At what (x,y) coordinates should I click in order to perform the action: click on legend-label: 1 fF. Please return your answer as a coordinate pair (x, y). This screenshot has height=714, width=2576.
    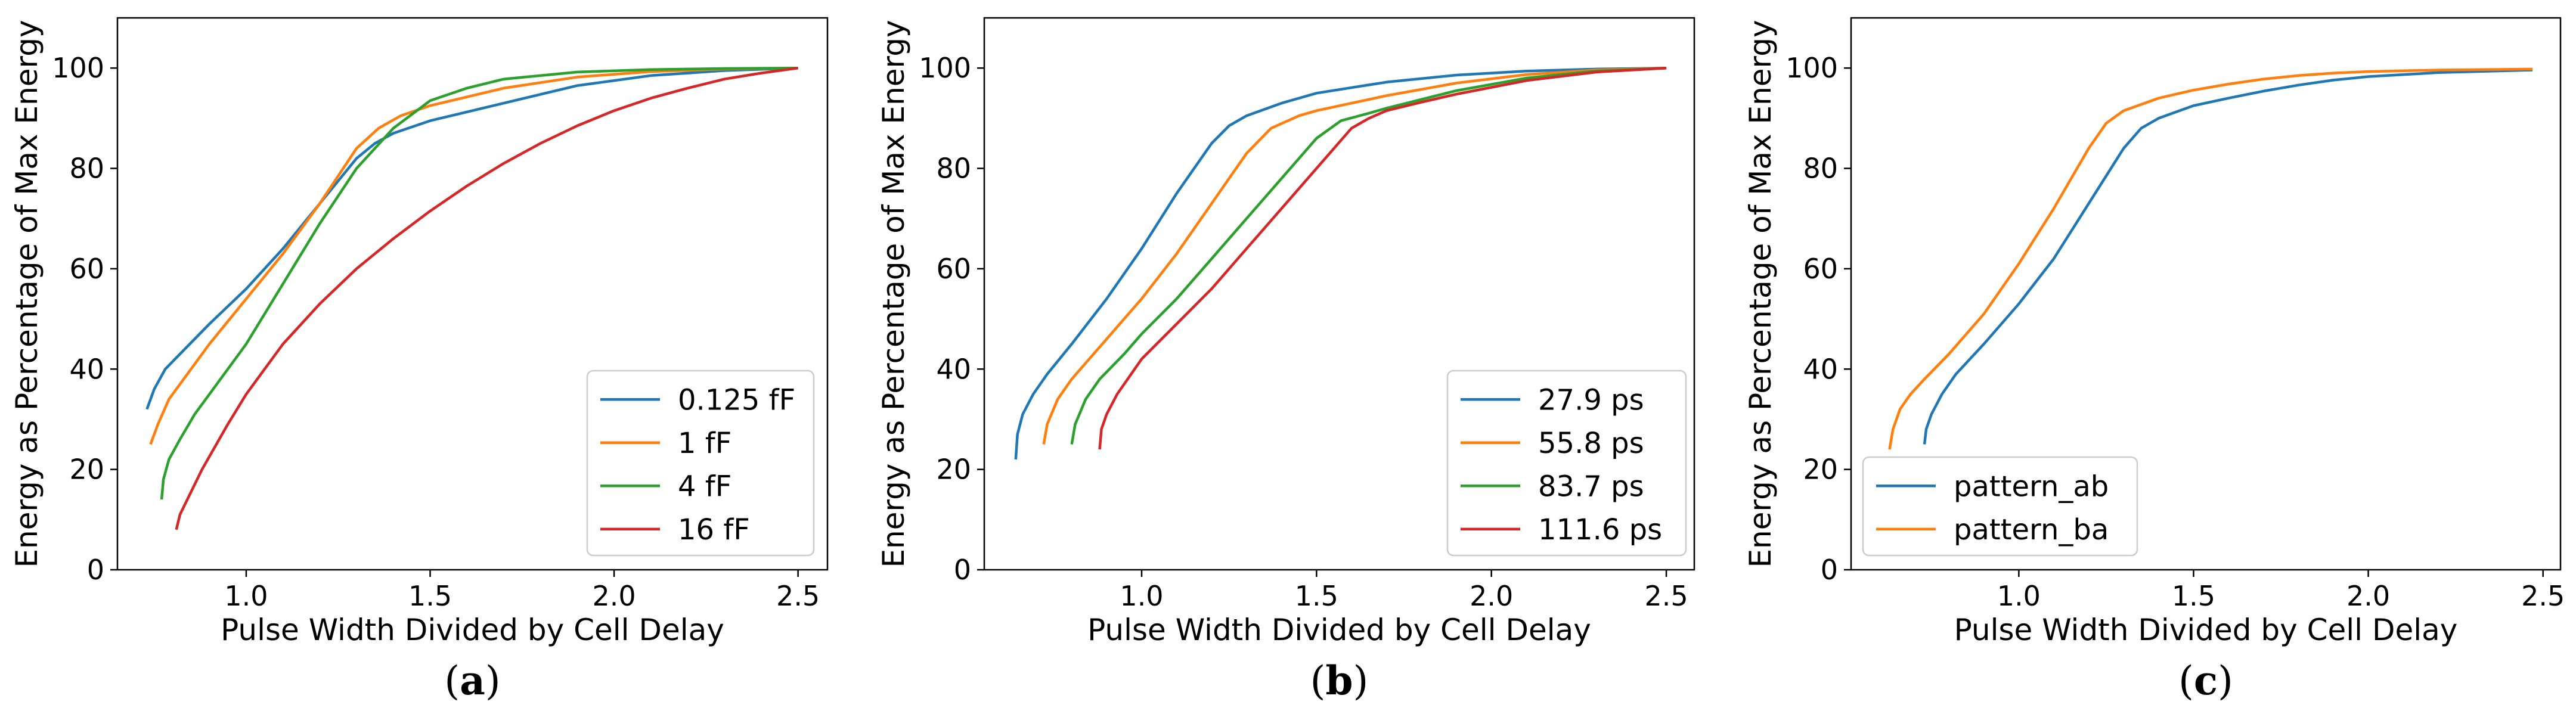
    Looking at the image, I should click on (704, 443).